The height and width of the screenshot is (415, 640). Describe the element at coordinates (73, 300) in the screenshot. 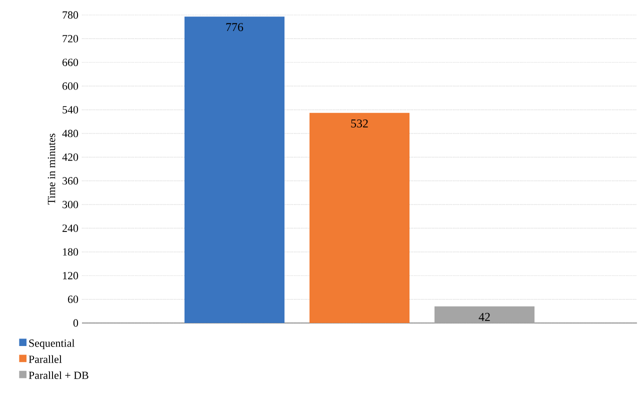

I see `y-tick-label: 60` at that location.